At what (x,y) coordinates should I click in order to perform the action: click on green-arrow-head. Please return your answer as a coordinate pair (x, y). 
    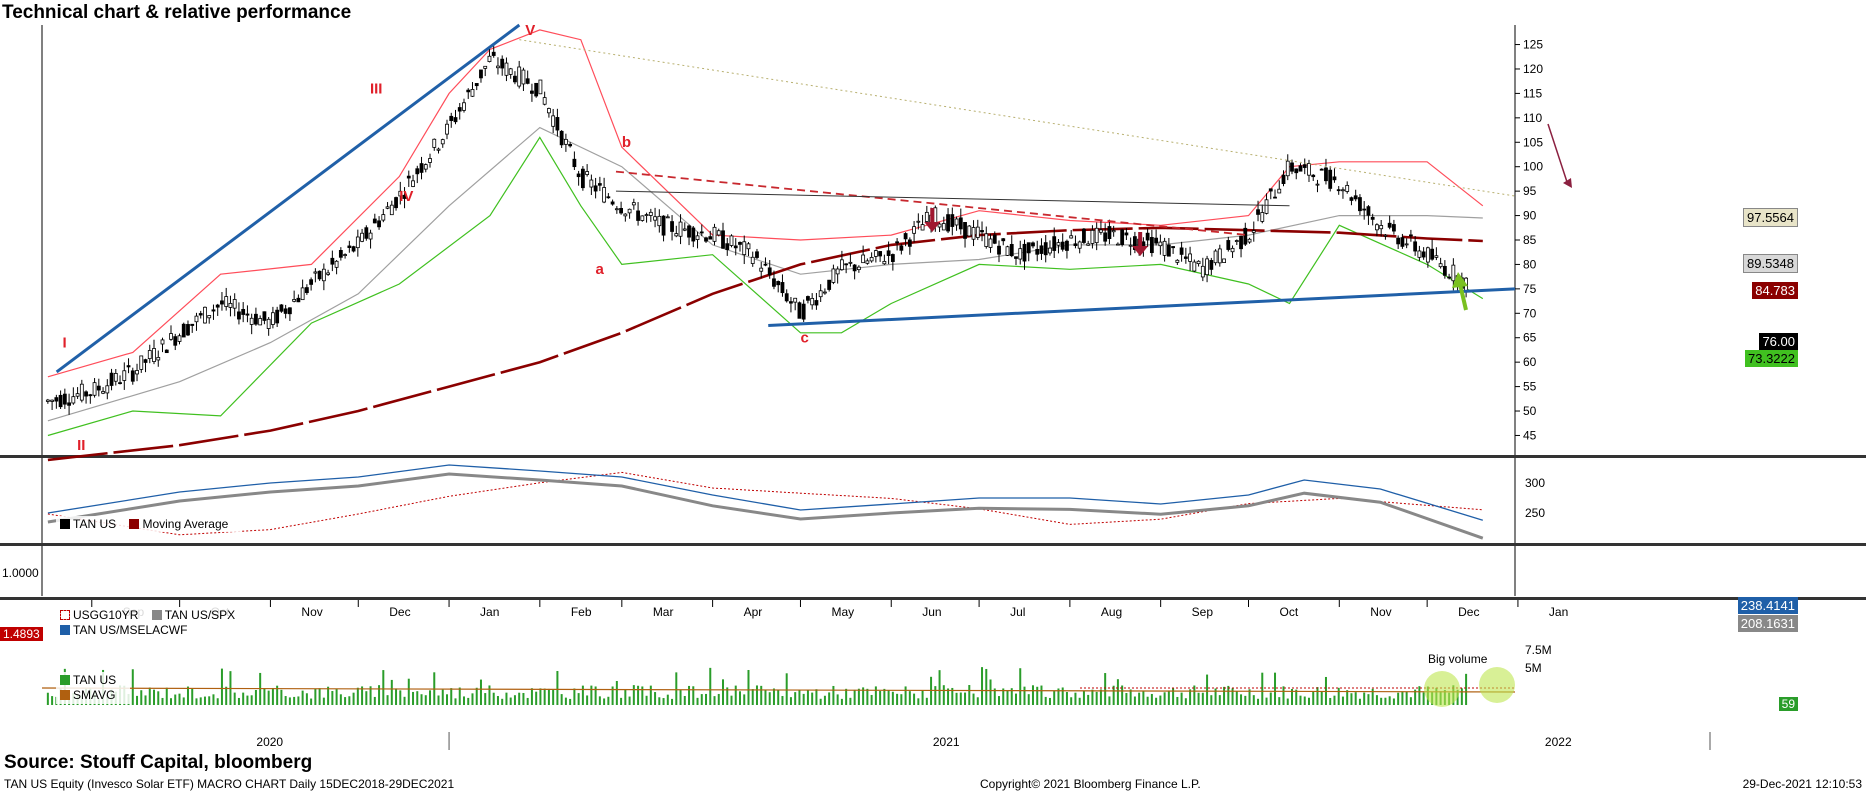
    Looking at the image, I should click on (1460, 280).